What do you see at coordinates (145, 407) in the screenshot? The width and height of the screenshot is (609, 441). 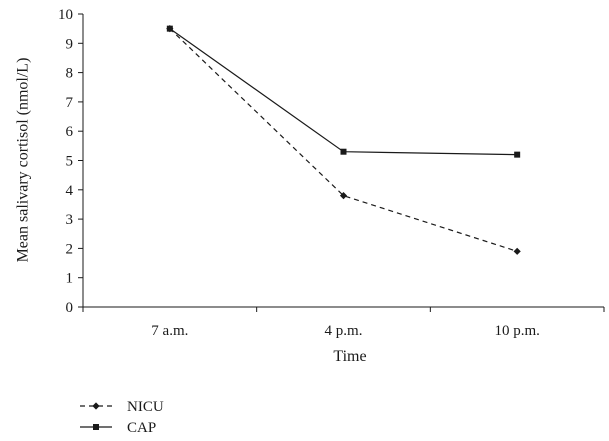 I see `legend-label-nicu: NICU` at bounding box center [145, 407].